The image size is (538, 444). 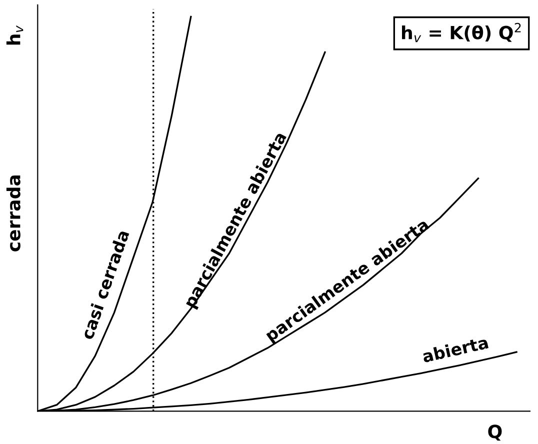 What do you see at coordinates (15, 35) in the screenshot?
I see `y-axis-title: h$_{v}$` at bounding box center [15, 35].